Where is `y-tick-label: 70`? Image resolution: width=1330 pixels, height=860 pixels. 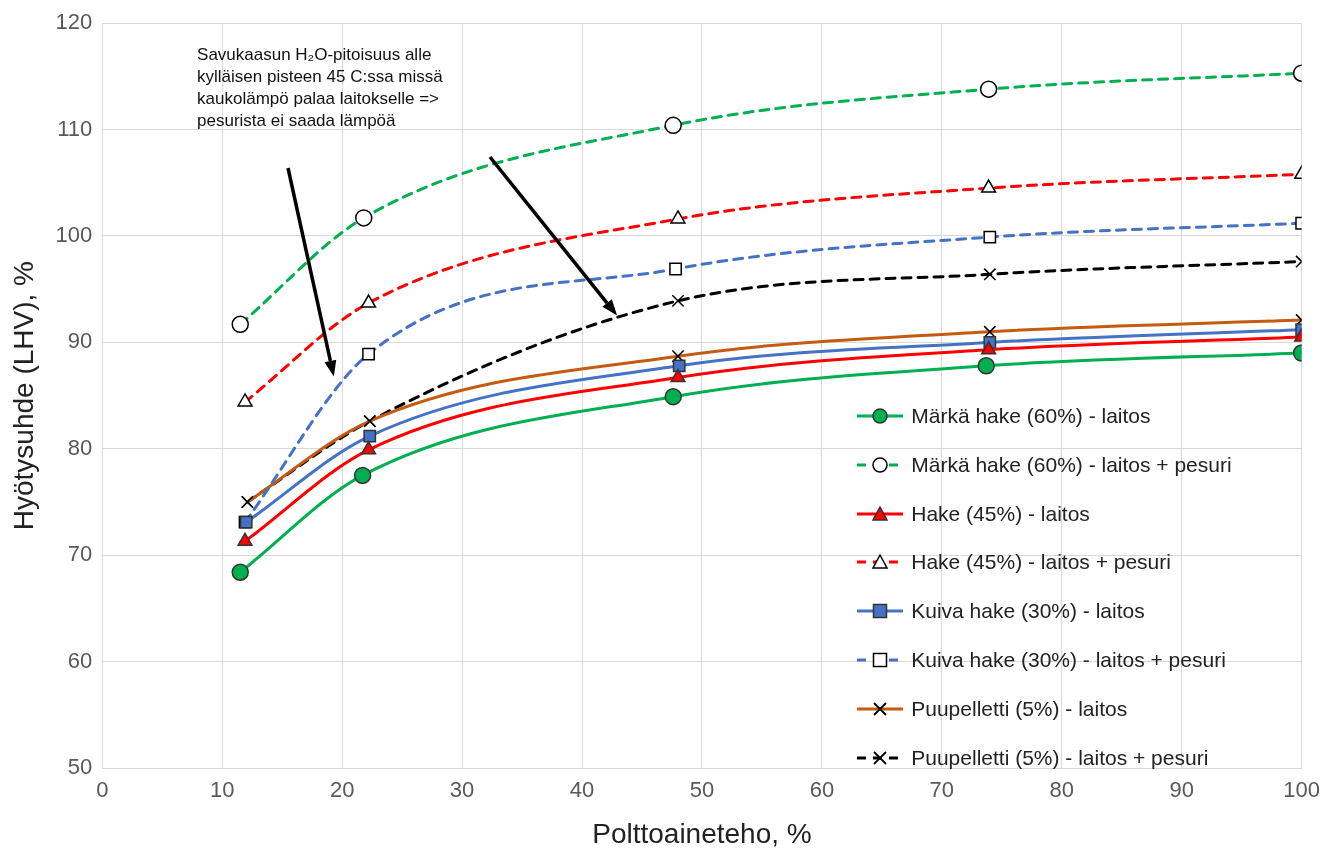 y-tick-label: 70 is located at coordinates (80, 554).